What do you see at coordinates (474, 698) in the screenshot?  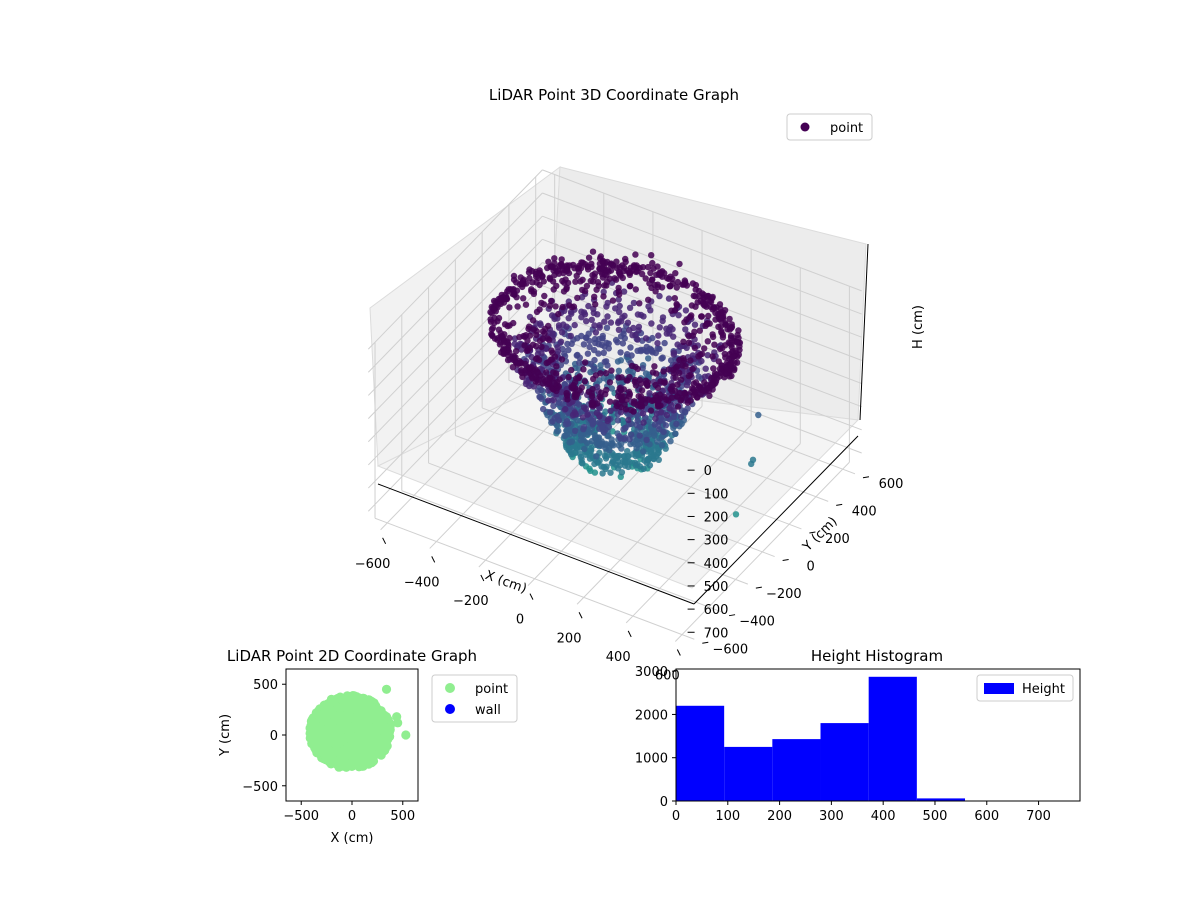 I see `legend-2d: point wall` at bounding box center [474, 698].